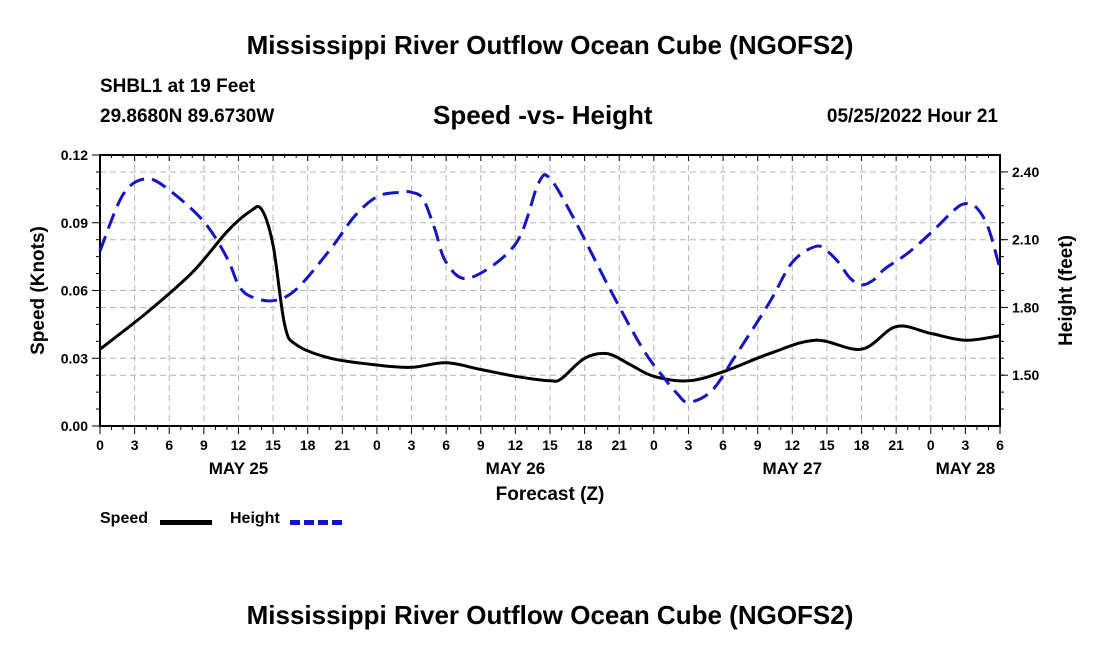 Image resolution: width=1100 pixels, height=650 pixels. What do you see at coordinates (912, 116) in the screenshot?
I see `forecast-datetime: 05/25/2022 Hour 21` at bounding box center [912, 116].